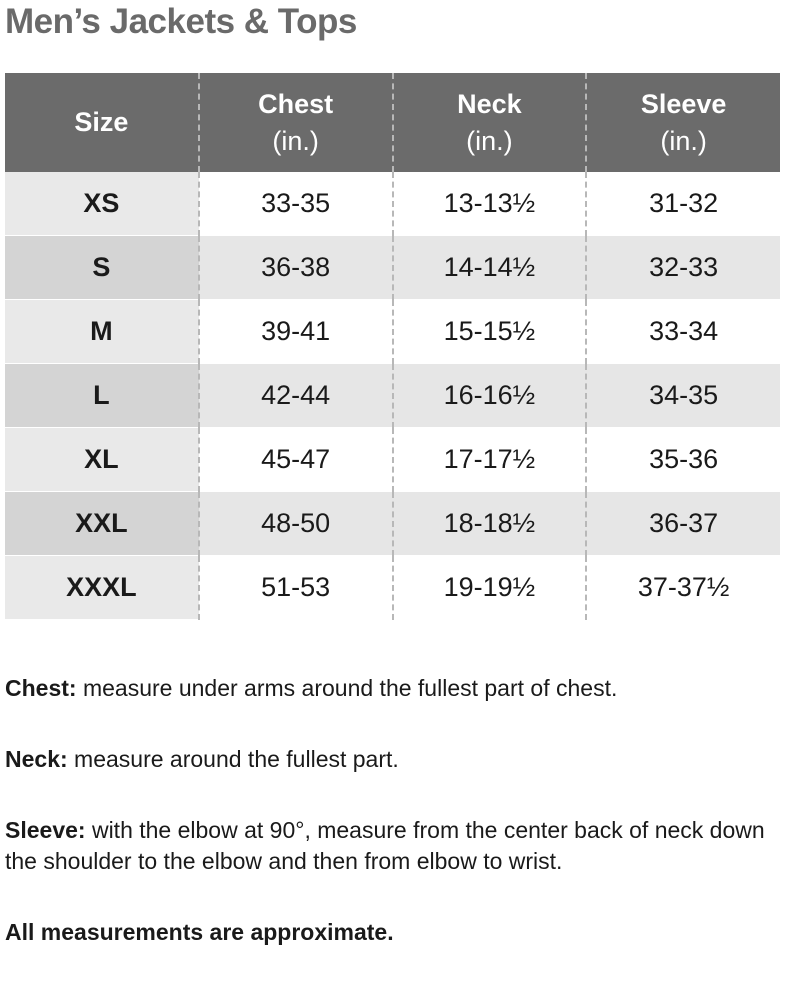 The image size is (786, 1000). I want to click on table-row: XXXL 51-53 19-19½ 37-37½, so click(392, 587).